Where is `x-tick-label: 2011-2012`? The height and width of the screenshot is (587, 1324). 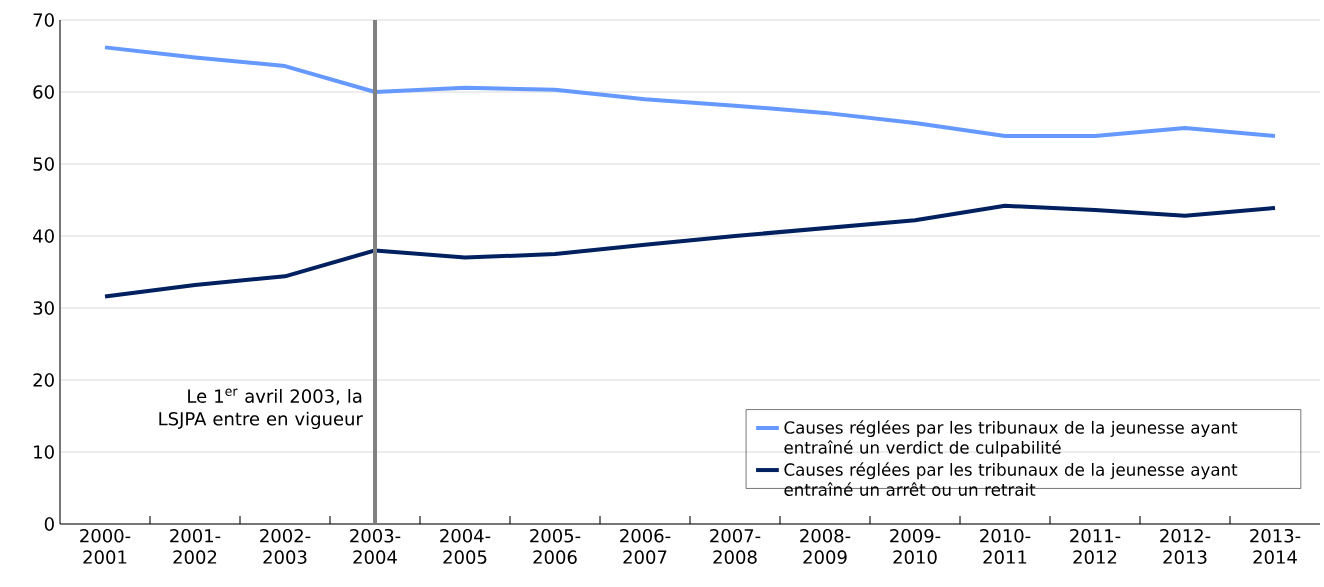 x-tick-label: 2011-2012 is located at coordinates (1095, 546).